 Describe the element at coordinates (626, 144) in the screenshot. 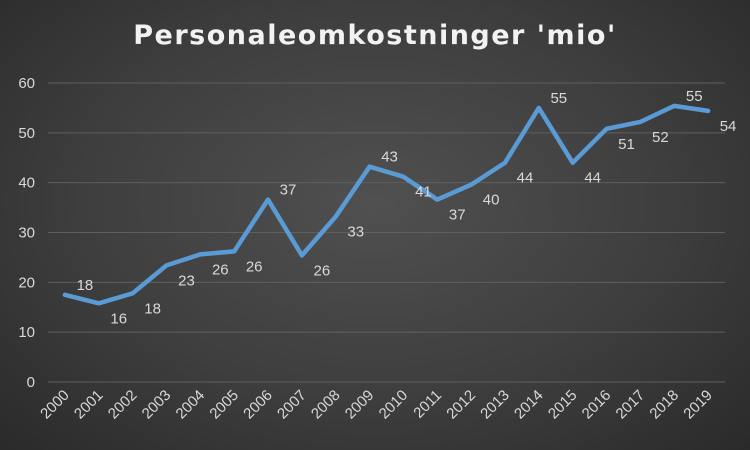

I see `data-label: 51` at that location.